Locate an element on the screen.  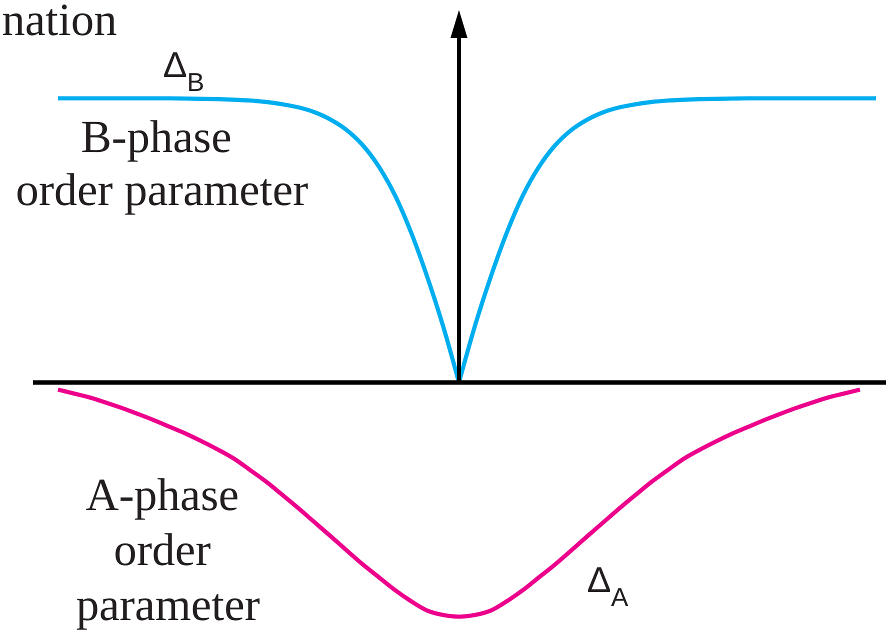
series-label: Δ$_{B}$ is located at coordinates (183, 71).